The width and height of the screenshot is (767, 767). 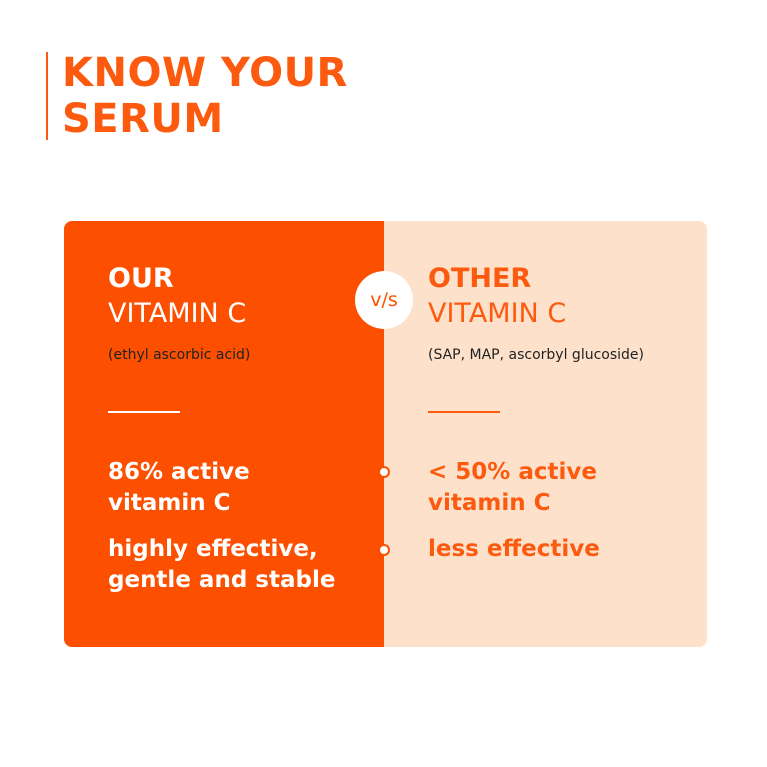 What do you see at coordinates (205, 73) in the screenshot?
I see `title-line-1: KNOW YOUR` at bounding box center [205, 73].